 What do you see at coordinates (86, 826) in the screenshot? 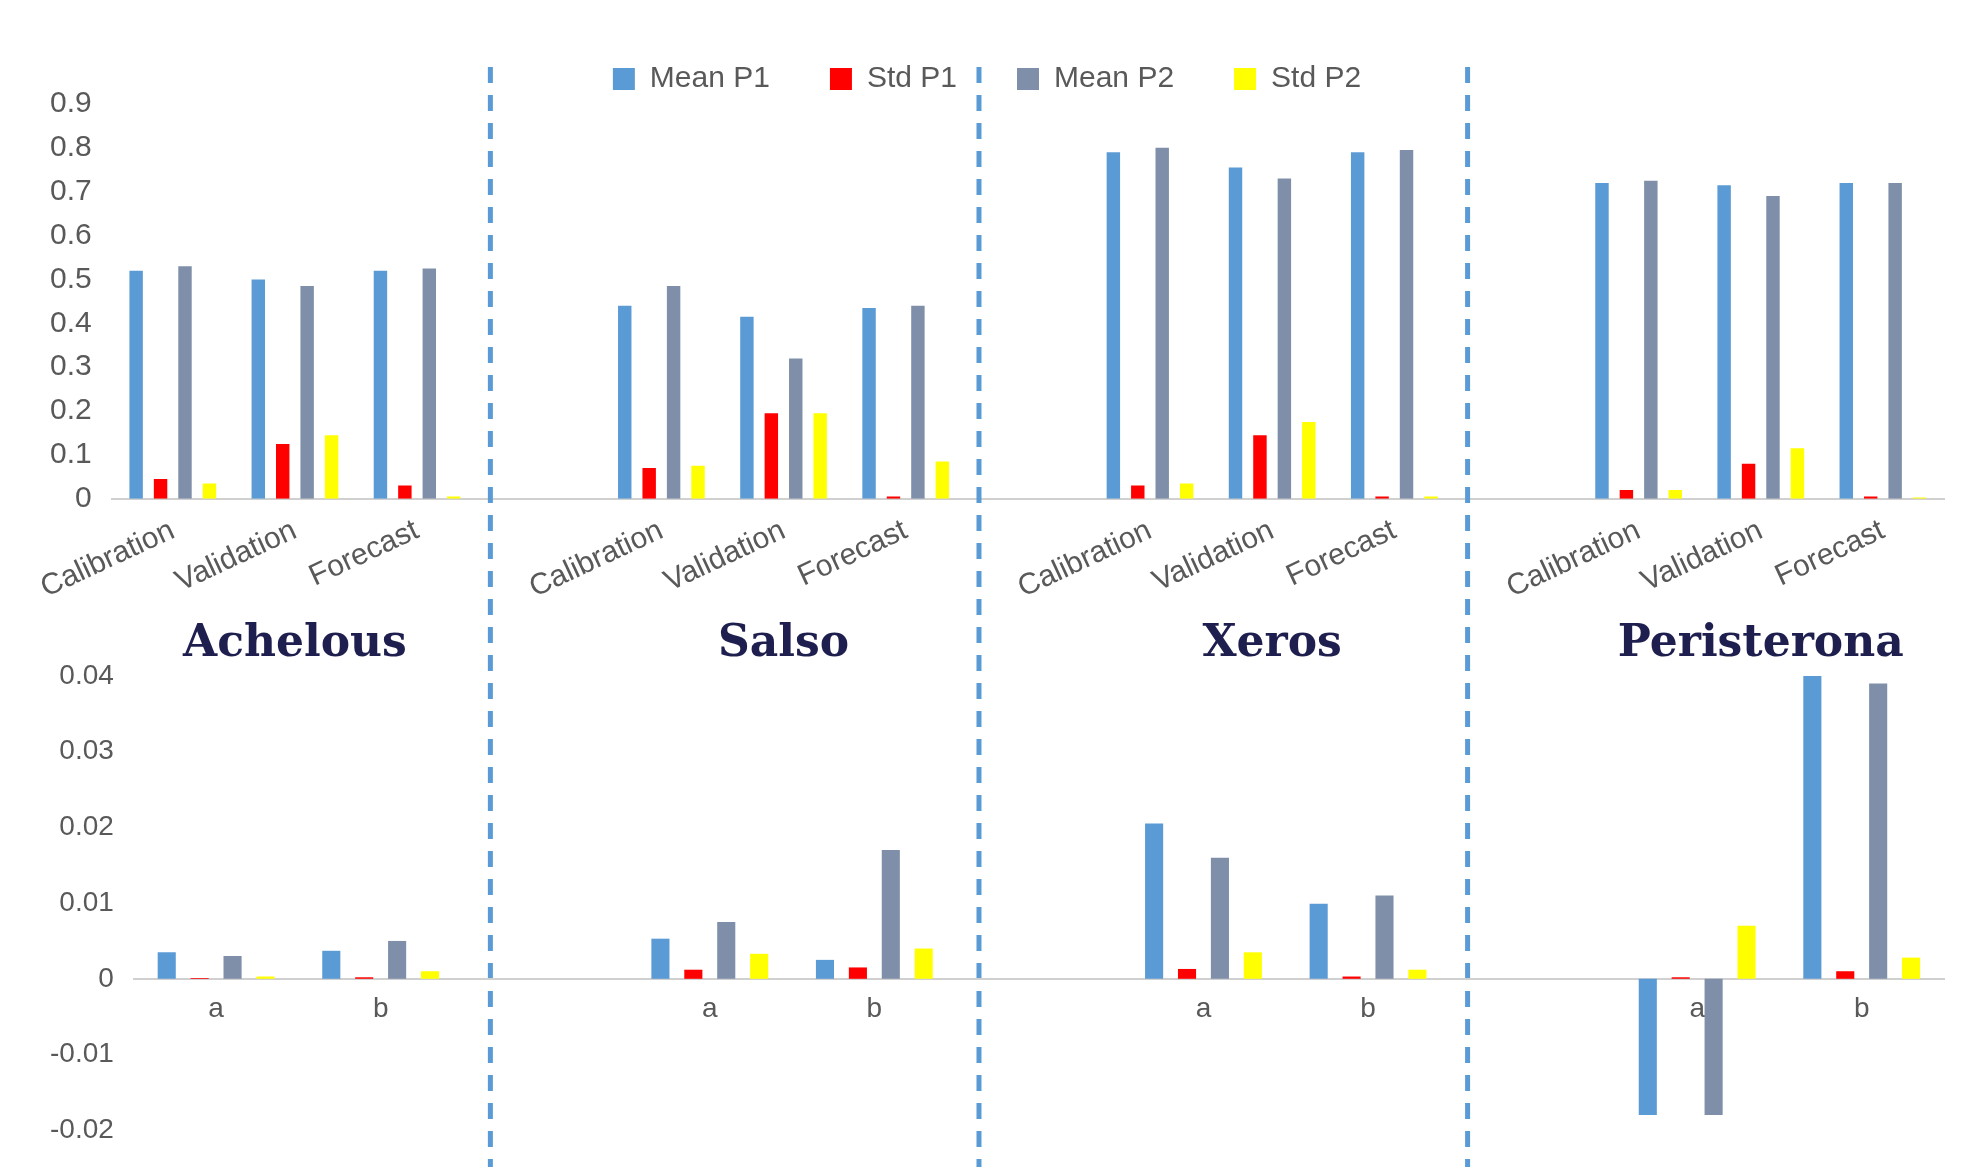
I see `y-tick-label: 0.02` at bounding box center [86, 826].